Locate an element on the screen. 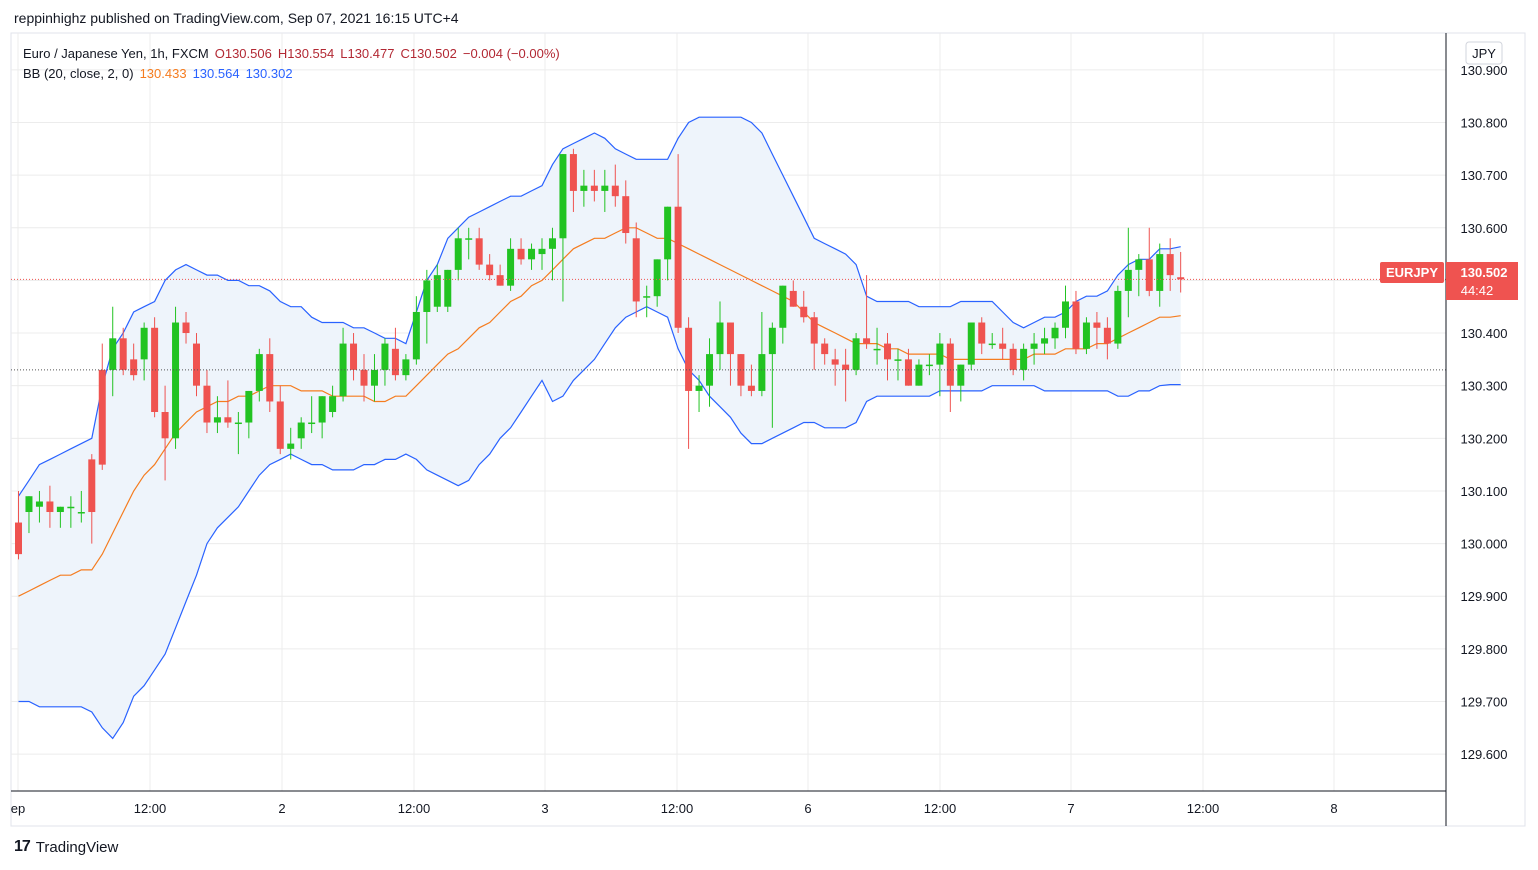  bb-indicator-label: BB (20, close, 2, 0) is located at coordinates (78, 73).